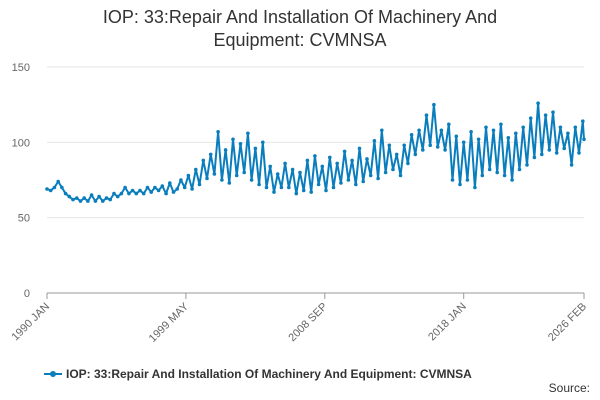 The height and width of the screenshot is (400, 600). Describe the element at coordinates (21, 143) in the screenshot. I see `y-tick-label: 100` at that location.